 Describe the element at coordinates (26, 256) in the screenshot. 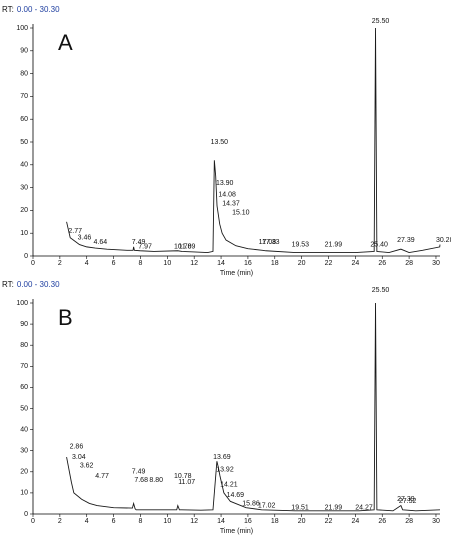

I see `y-tick-label: 0` at that location.